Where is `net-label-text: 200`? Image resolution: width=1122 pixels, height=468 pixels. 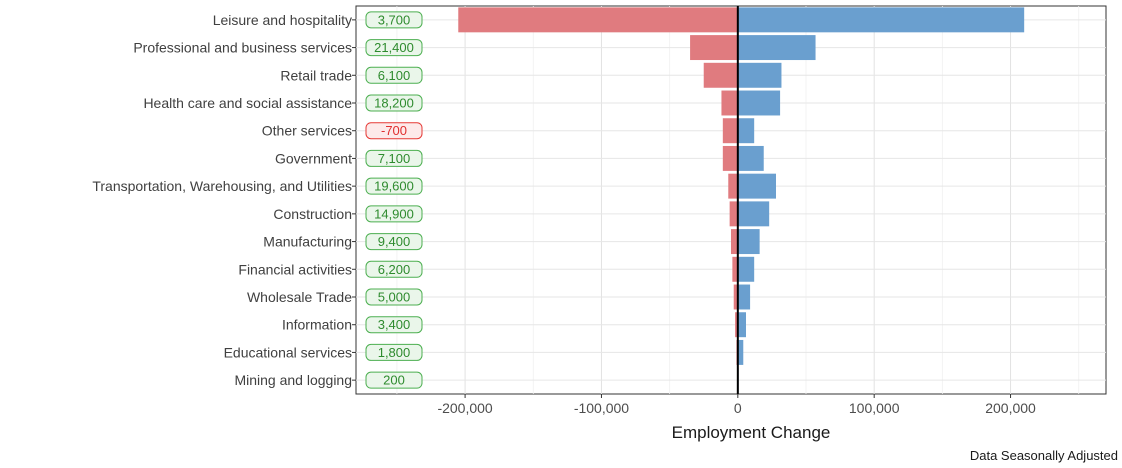 net-label-text: 200 is located at coordinates (394, 380).